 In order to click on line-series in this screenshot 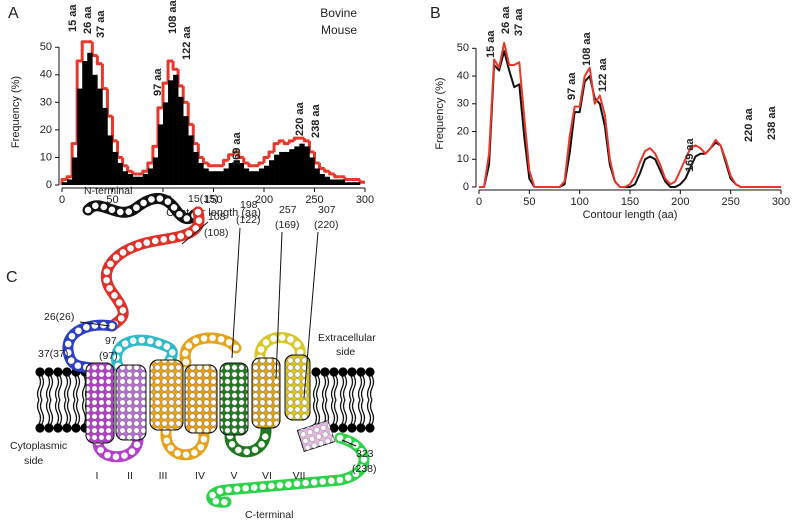, I will do `click(630, 119)`.